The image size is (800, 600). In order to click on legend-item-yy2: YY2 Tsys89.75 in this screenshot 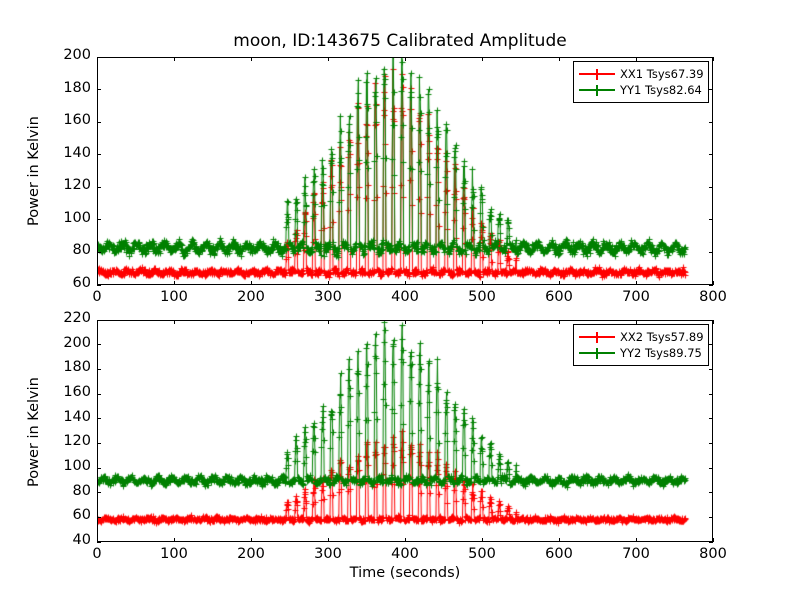, I will do `click(640, 353)`.